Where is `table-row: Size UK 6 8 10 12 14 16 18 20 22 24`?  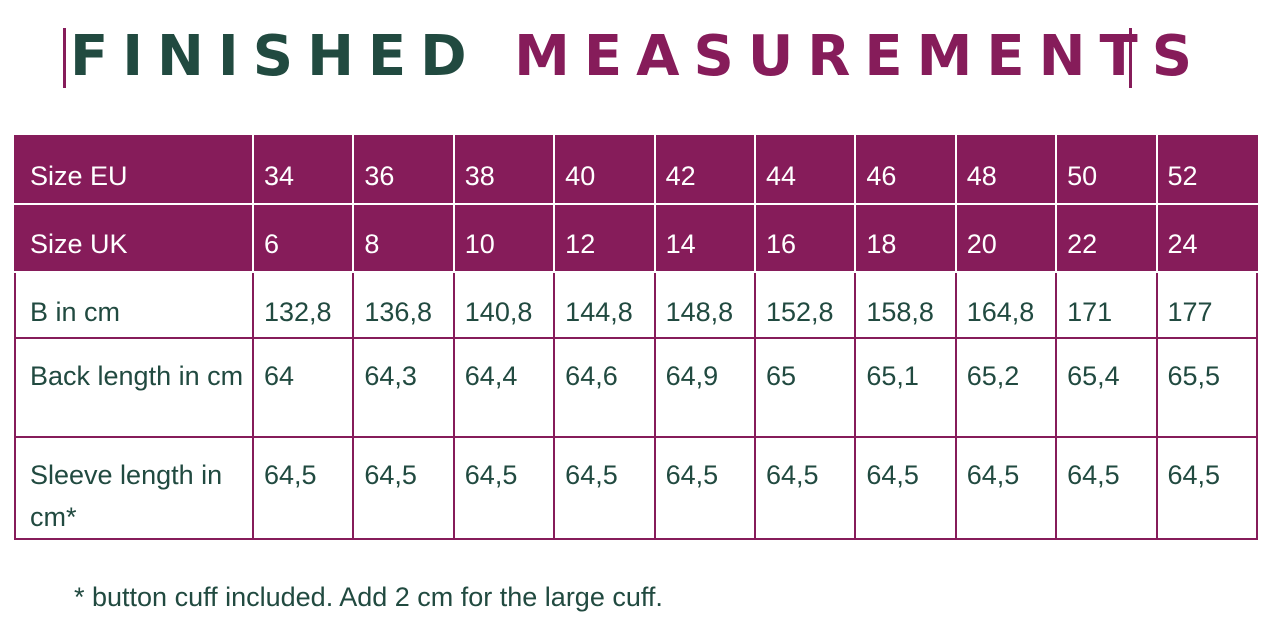 table-row: Size UK 6 8 10 12 14 16 18 20 22 24 is located at coordinates (636, 238).